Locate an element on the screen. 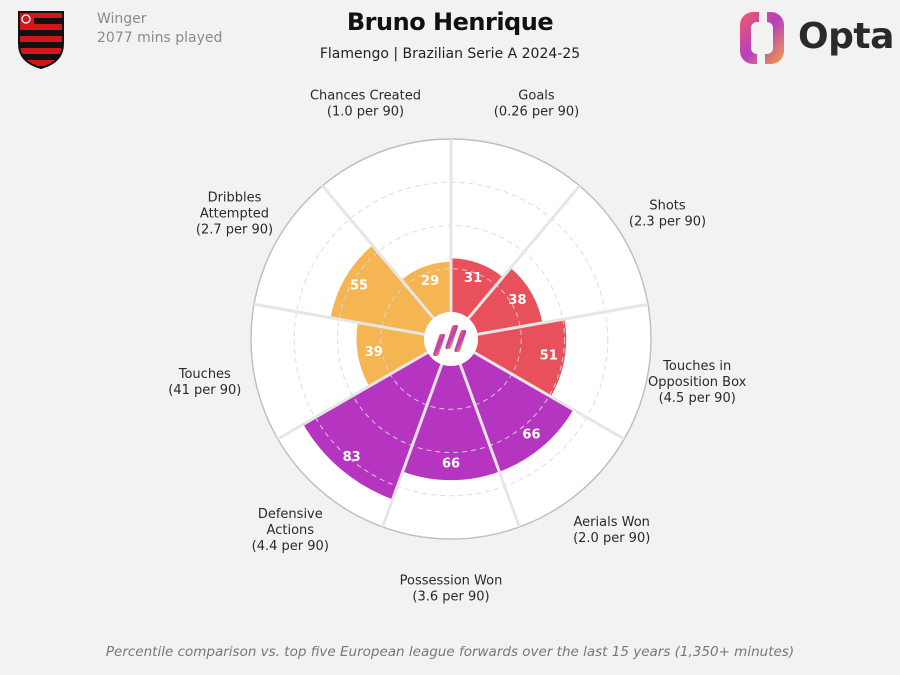  category-label: Touches is located at coordinates (204, 374).